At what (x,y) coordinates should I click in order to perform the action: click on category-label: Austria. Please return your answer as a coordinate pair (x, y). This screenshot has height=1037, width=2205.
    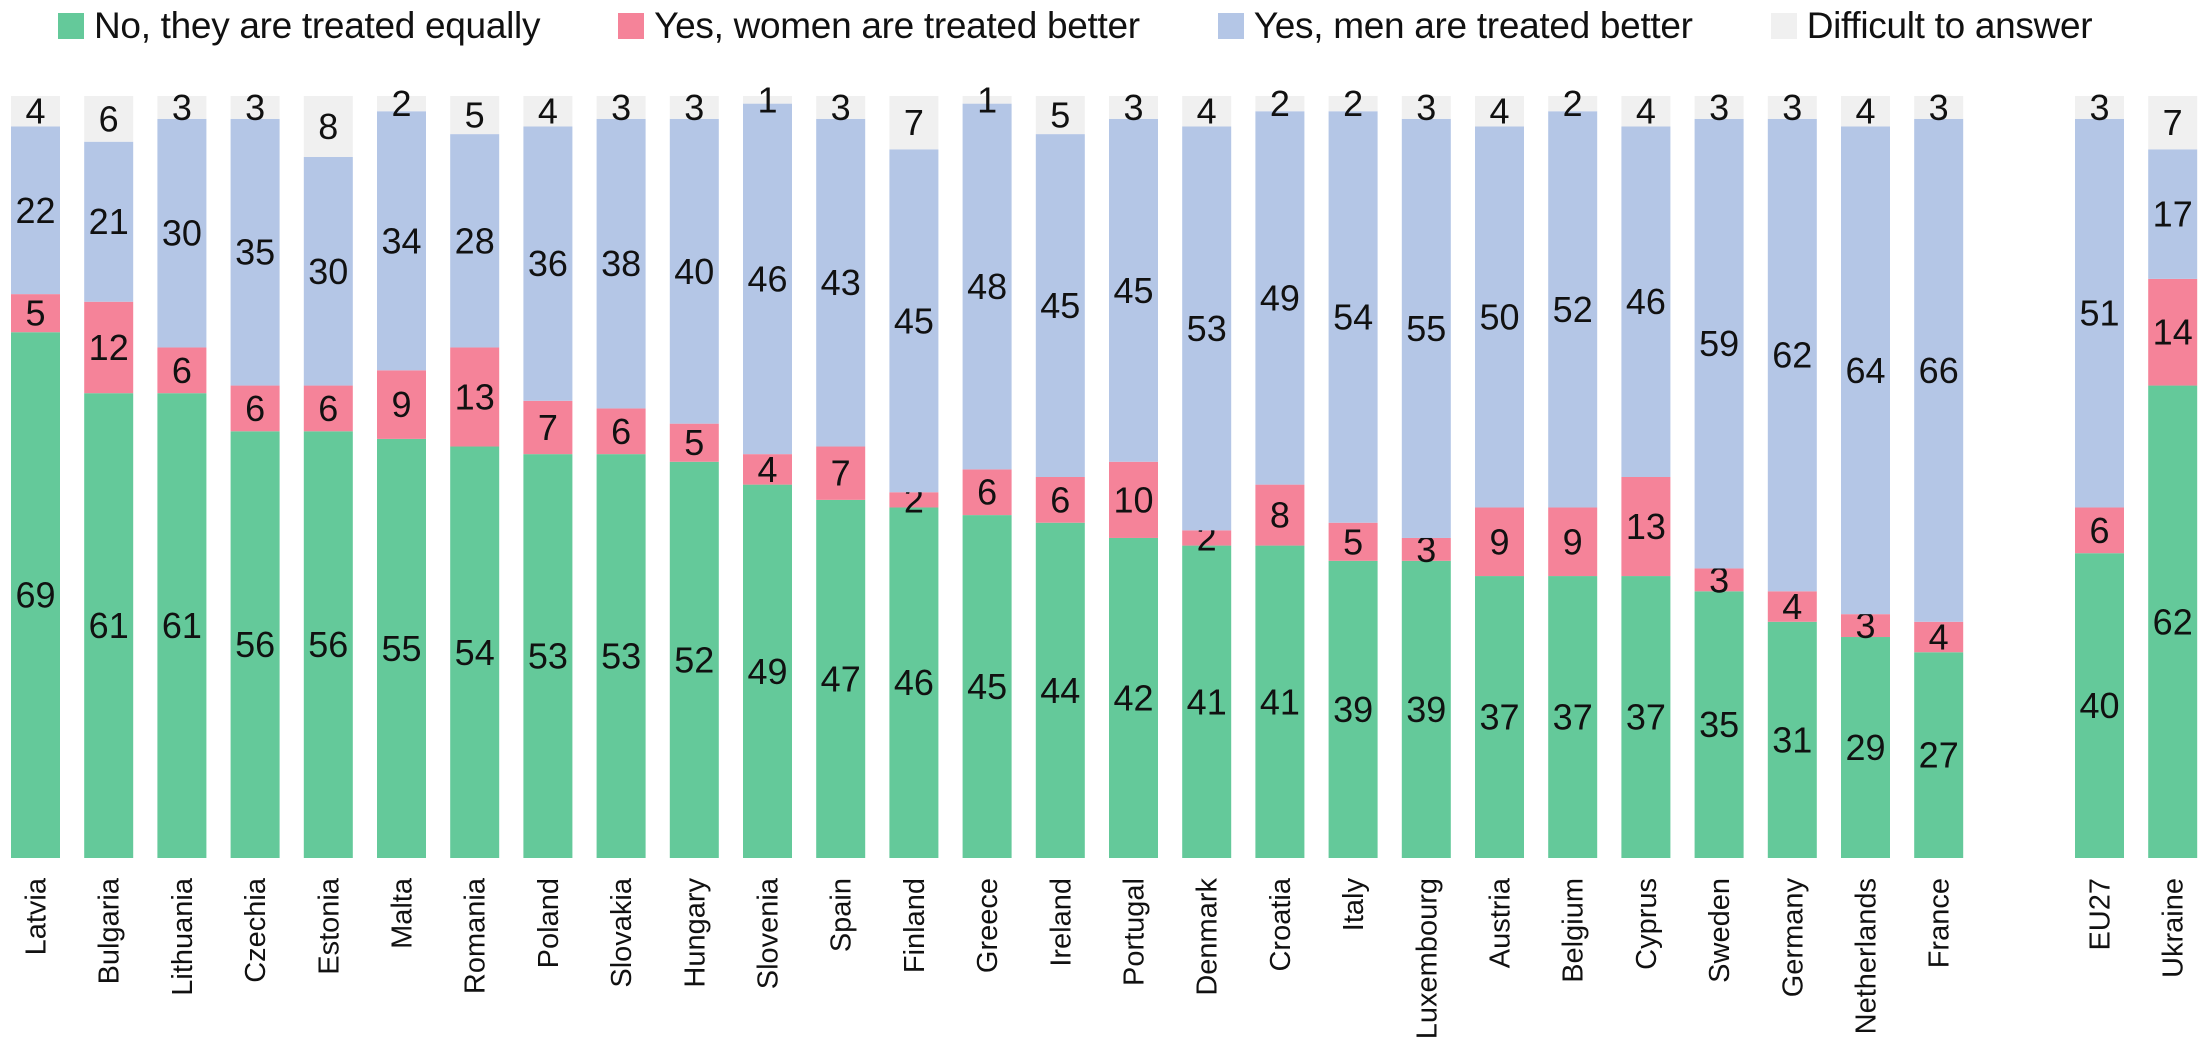
    Looking at the image, I should click on (1501, 922).